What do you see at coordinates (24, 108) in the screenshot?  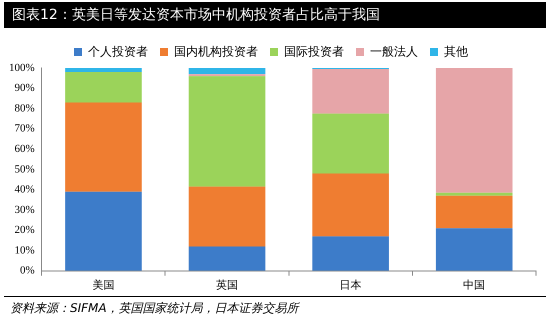 I see `y-tick-label: 80%` at bounding box center [24, 108].